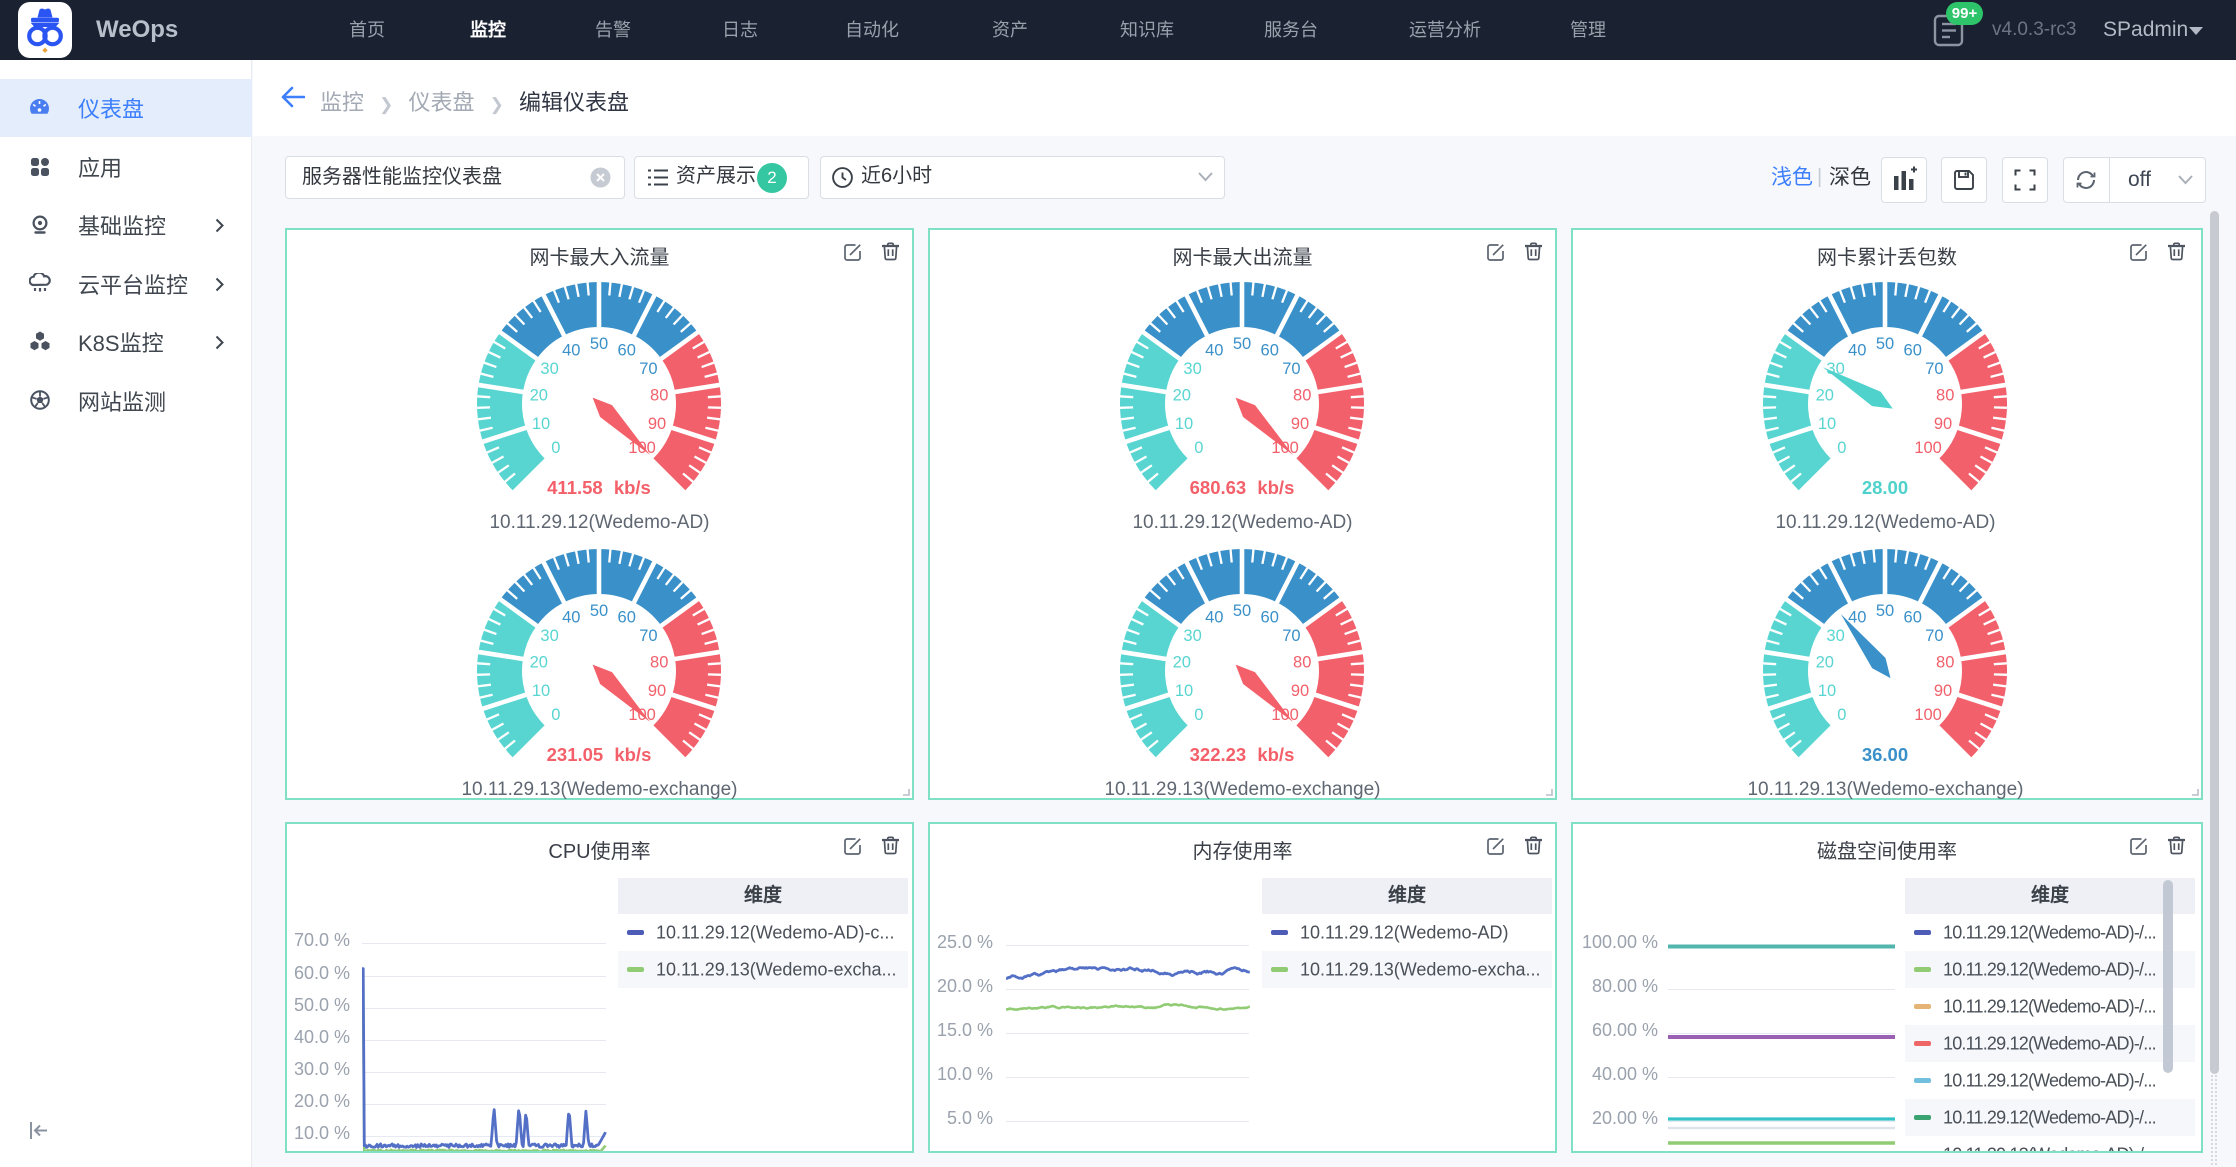 The width and height of the screenshot is (2236, 1167). I want to click on svg-text: 36.00, so click(1885, 754).